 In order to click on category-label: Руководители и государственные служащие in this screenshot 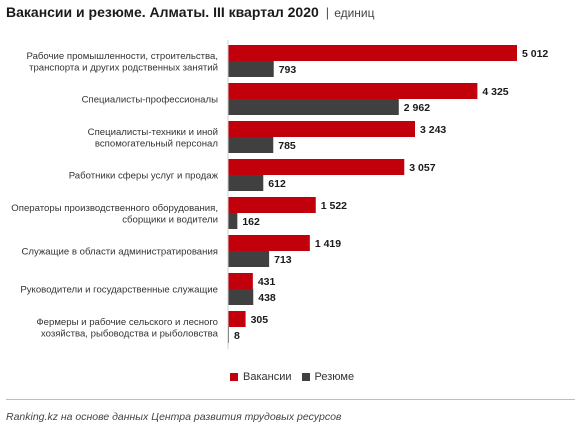, I will do `click(119, 290)`.